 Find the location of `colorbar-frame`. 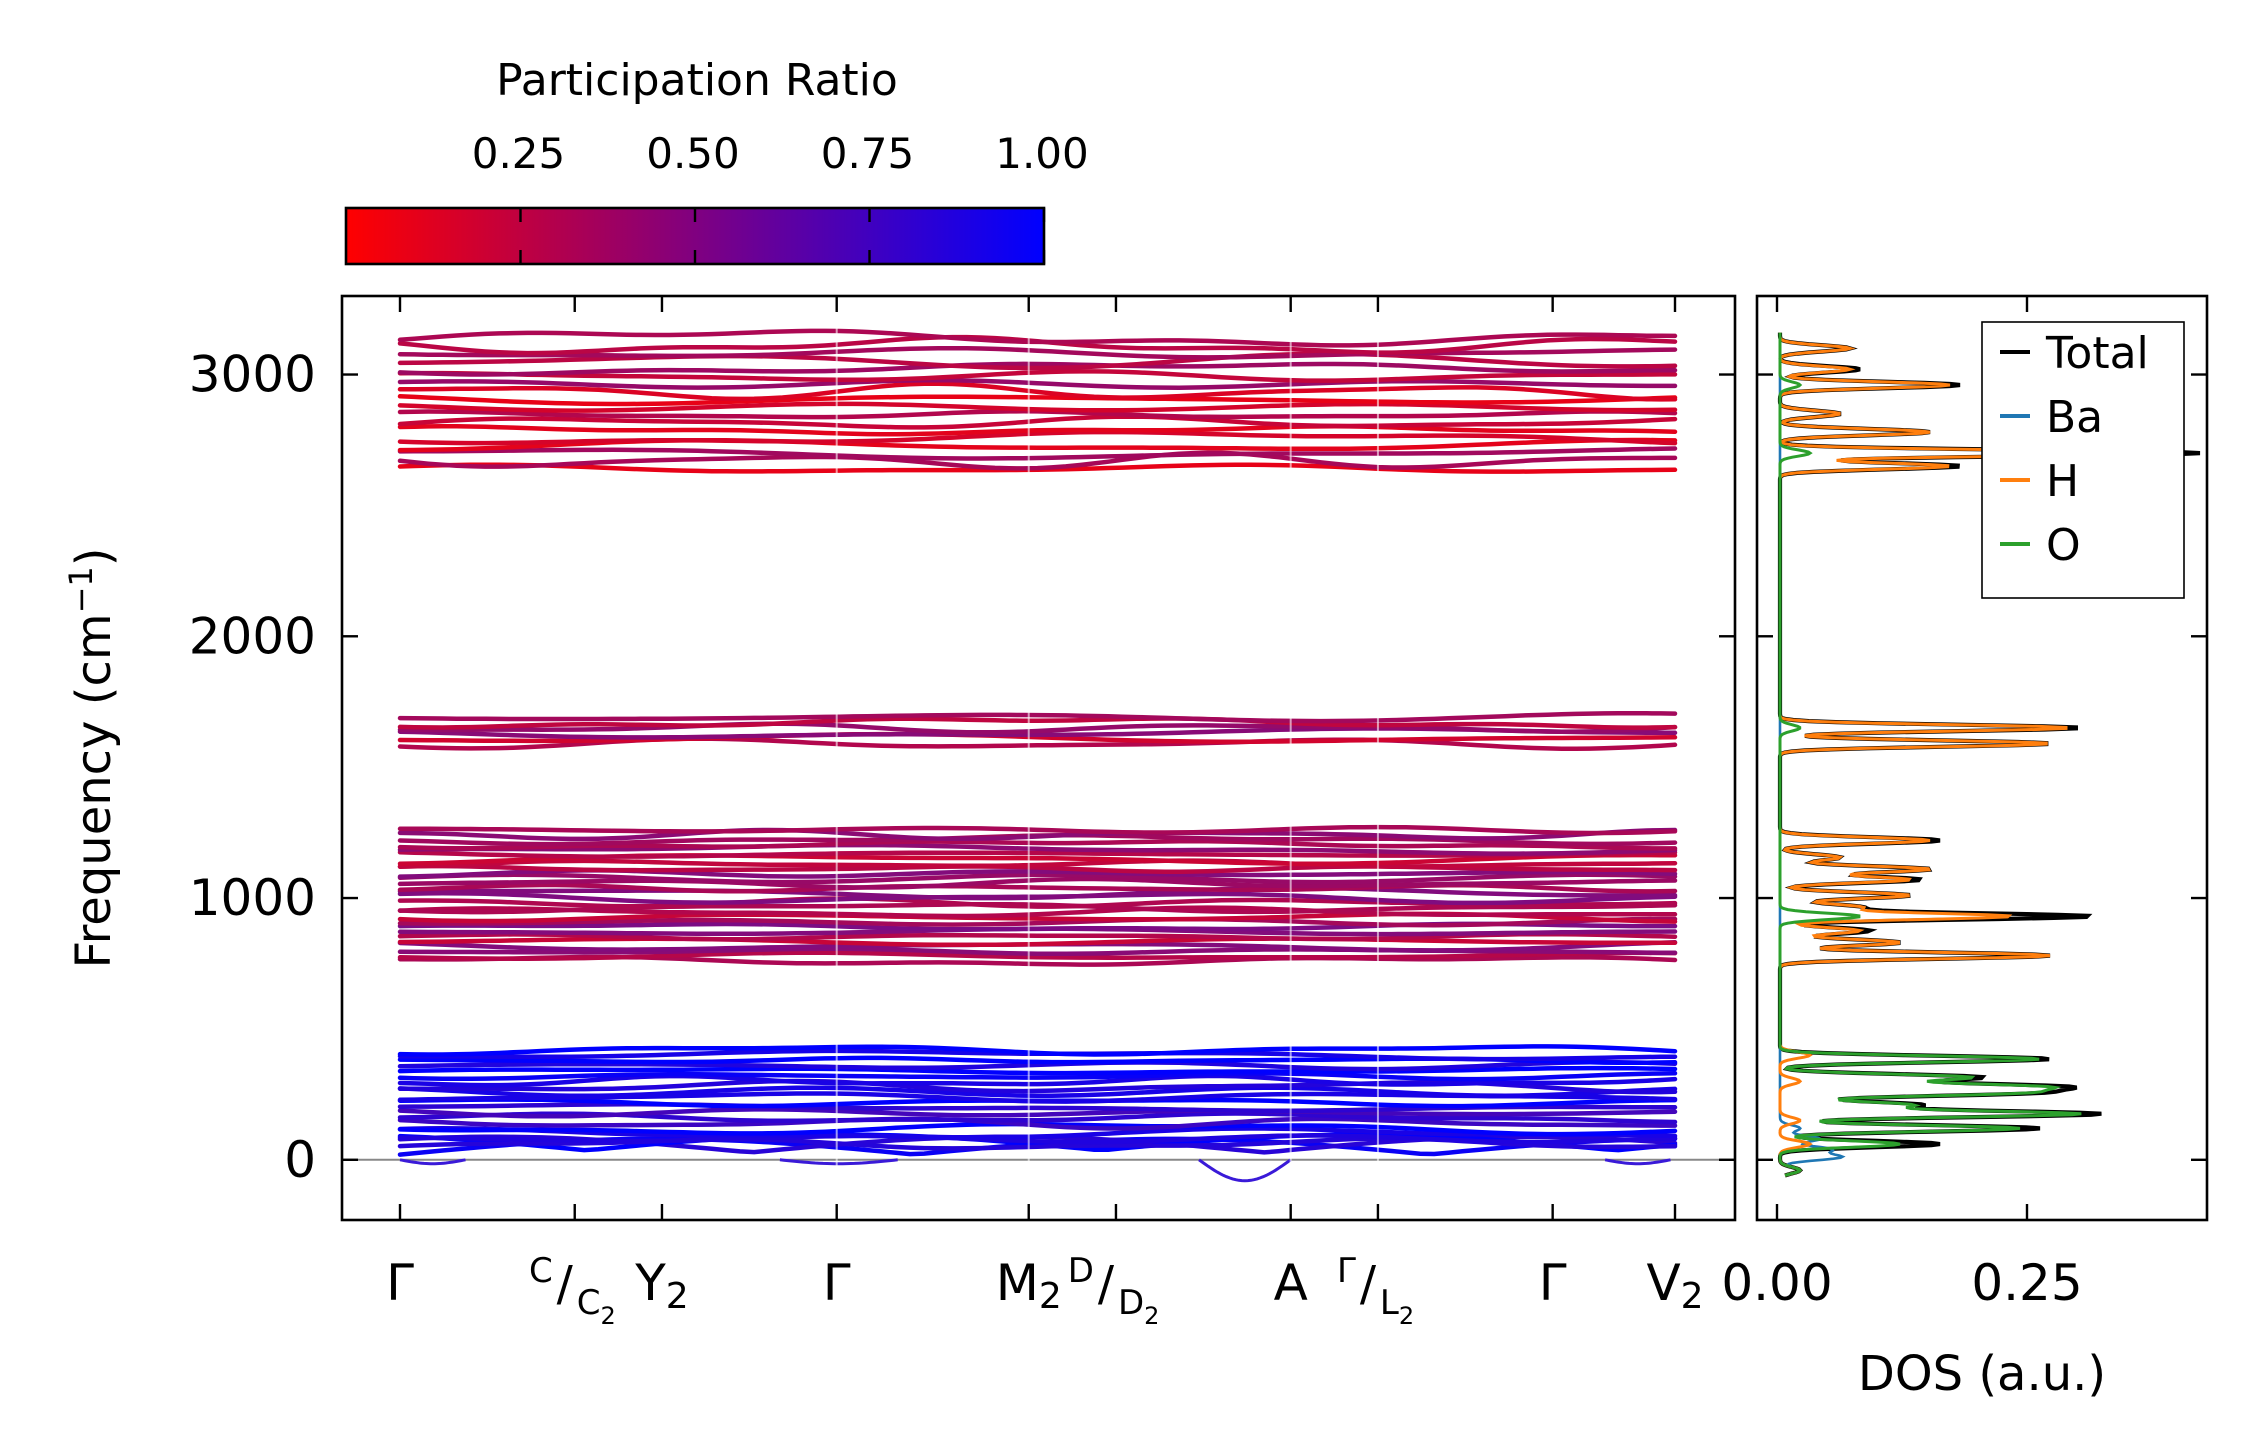

colorbar-frame is located at coordinates (695, 236).